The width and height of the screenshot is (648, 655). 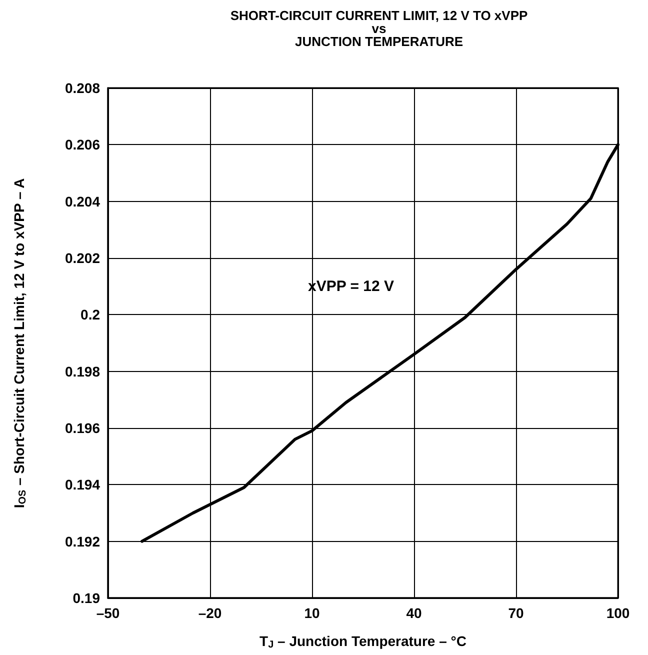 What do you see at coordinates (516, 613) in the screenshot?
I see `x-tick-label: 70` at bounding box center [516, 613].